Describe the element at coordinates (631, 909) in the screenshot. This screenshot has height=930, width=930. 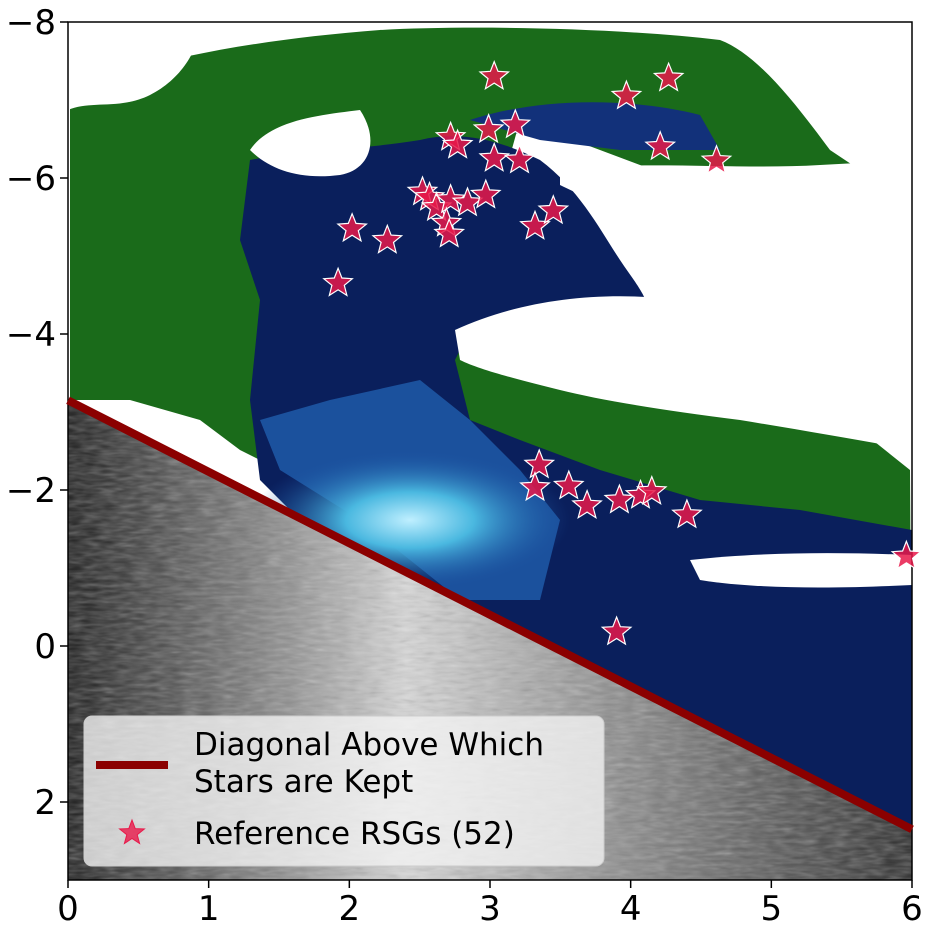
I see `x-tick-label: 4` at that location.